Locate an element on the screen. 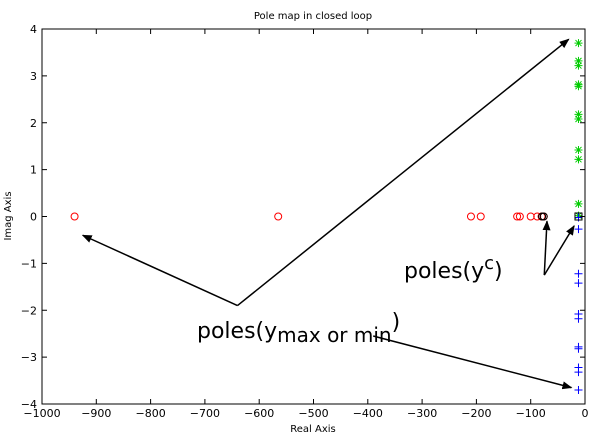 The height and width of the screenshot is (438, 597). x-tick-label: −200 is located at coordinates (476, 413).